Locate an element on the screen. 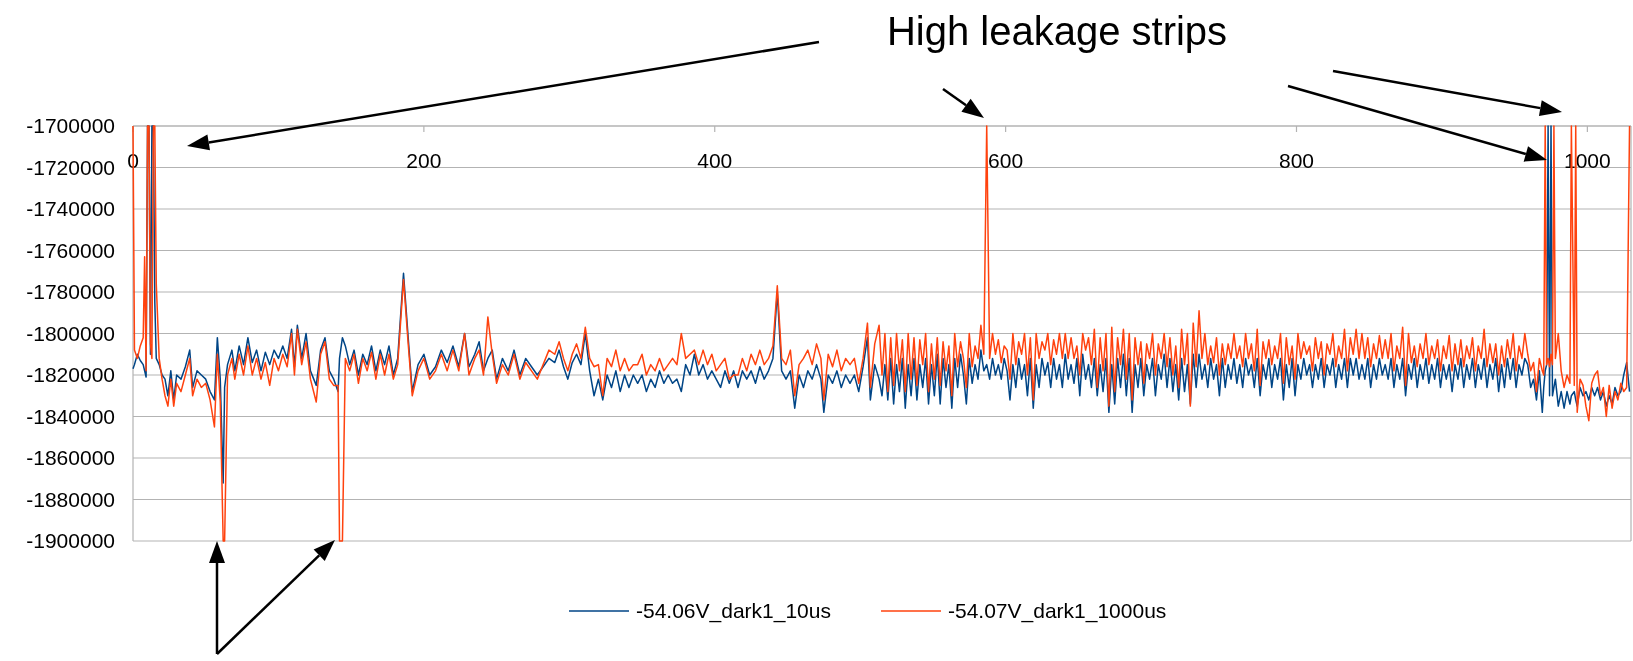 The image size is (1633, 661). x-tick-label: 600 is located at coordinates (1006, 160).